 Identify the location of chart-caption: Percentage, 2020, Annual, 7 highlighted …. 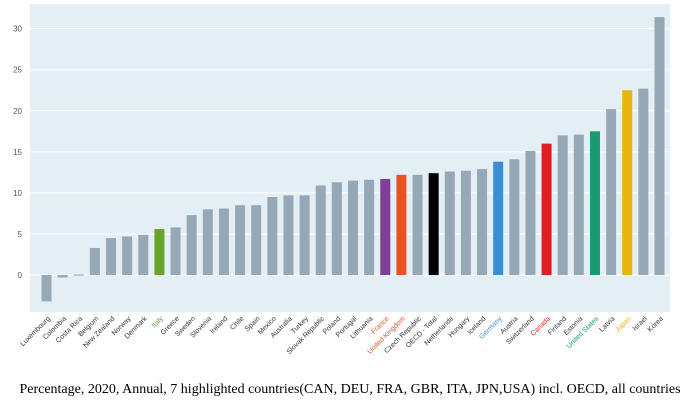
(350, 389).